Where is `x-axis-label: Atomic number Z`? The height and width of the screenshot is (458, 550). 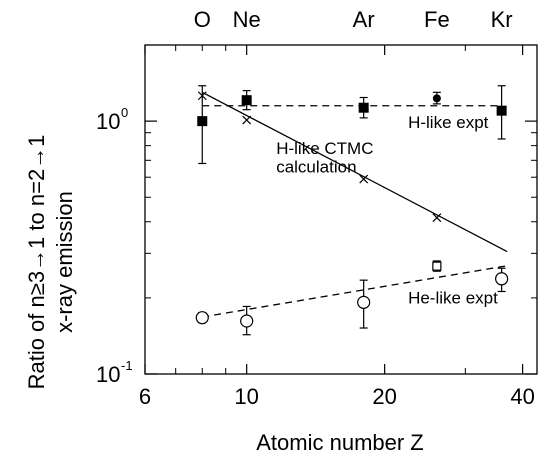 x-axis-label: Atomic number Z is located at coordinates (340, 442).